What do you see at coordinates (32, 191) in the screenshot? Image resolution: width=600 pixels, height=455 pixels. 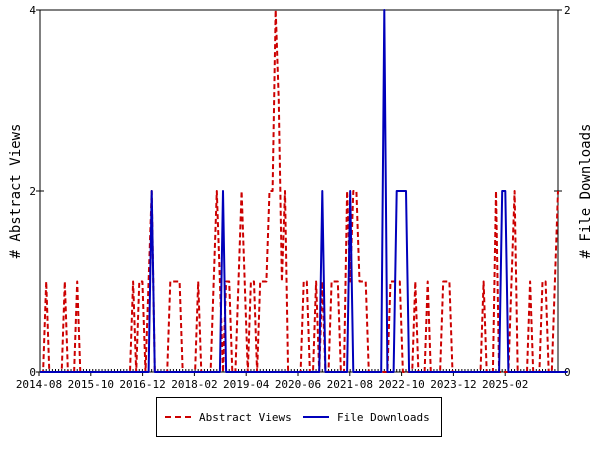 I see `y-left-tick-label: 2` at bounding box center [32, 191].